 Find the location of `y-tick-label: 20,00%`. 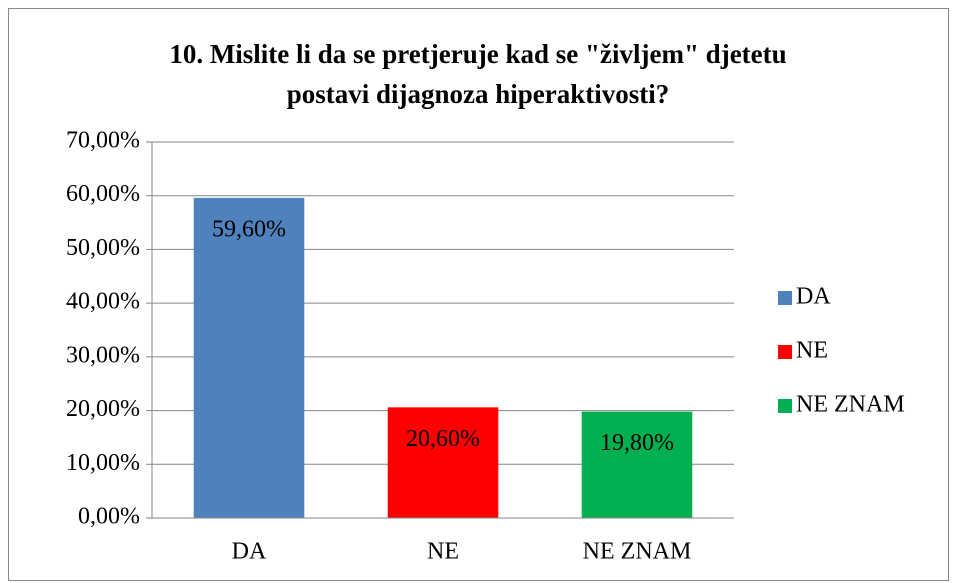

y-tick-label: 20,00% is located at coordinates (103, 409).